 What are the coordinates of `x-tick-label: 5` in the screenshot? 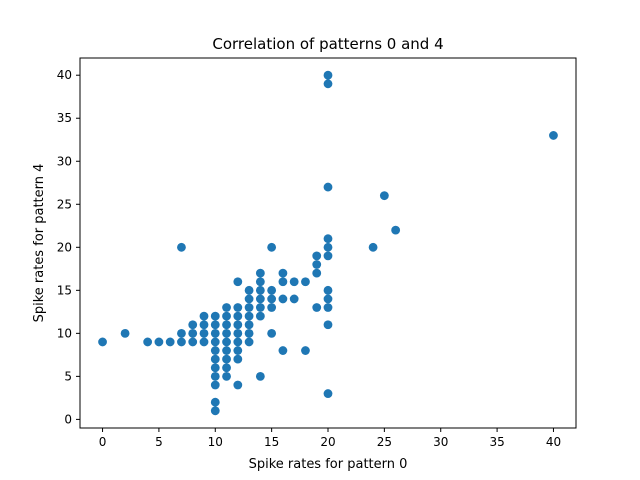 It's located at (159, 442).